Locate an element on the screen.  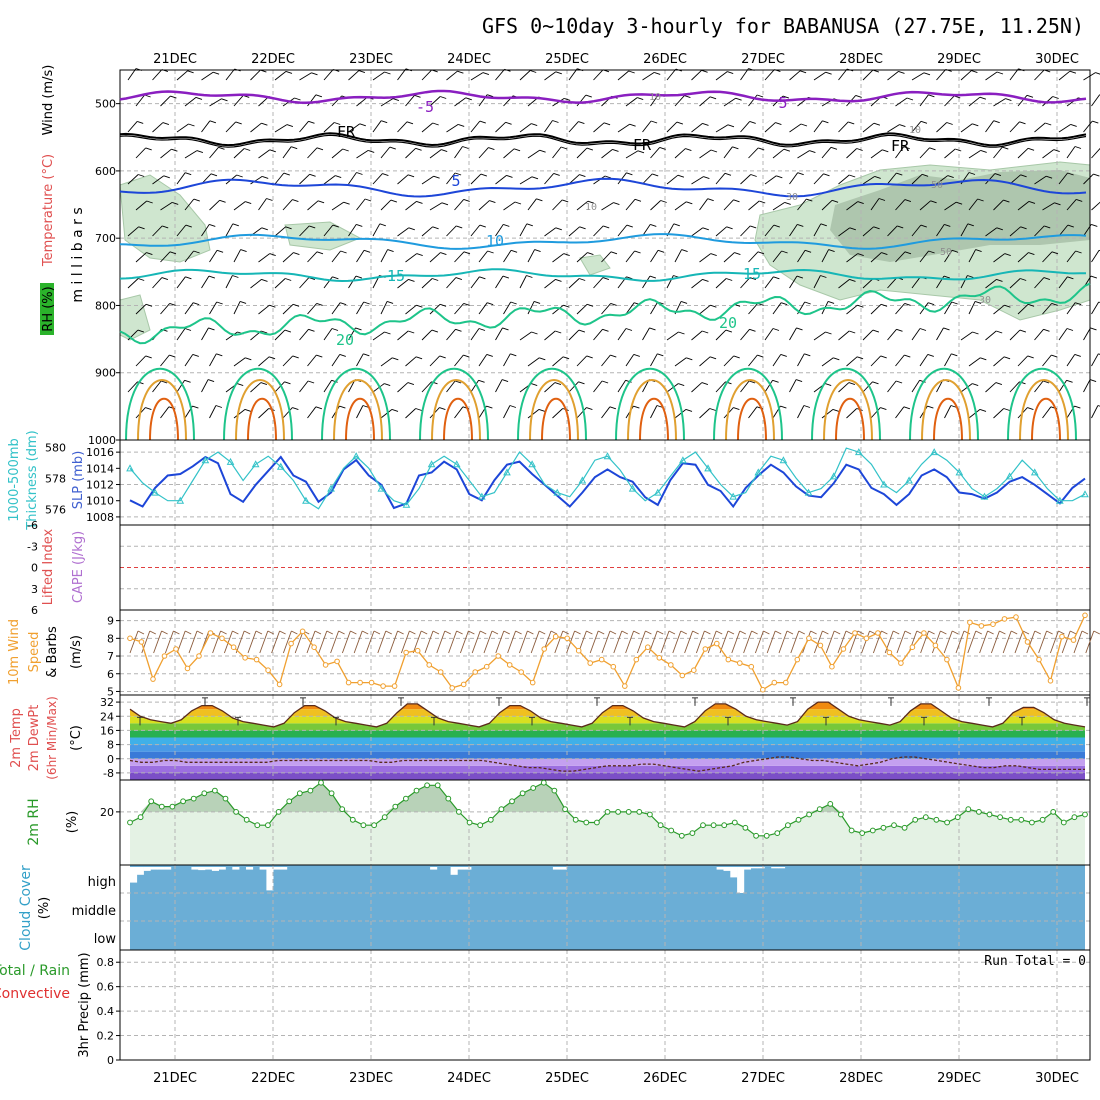
rh2m-area is located at coordinates (607, 823).